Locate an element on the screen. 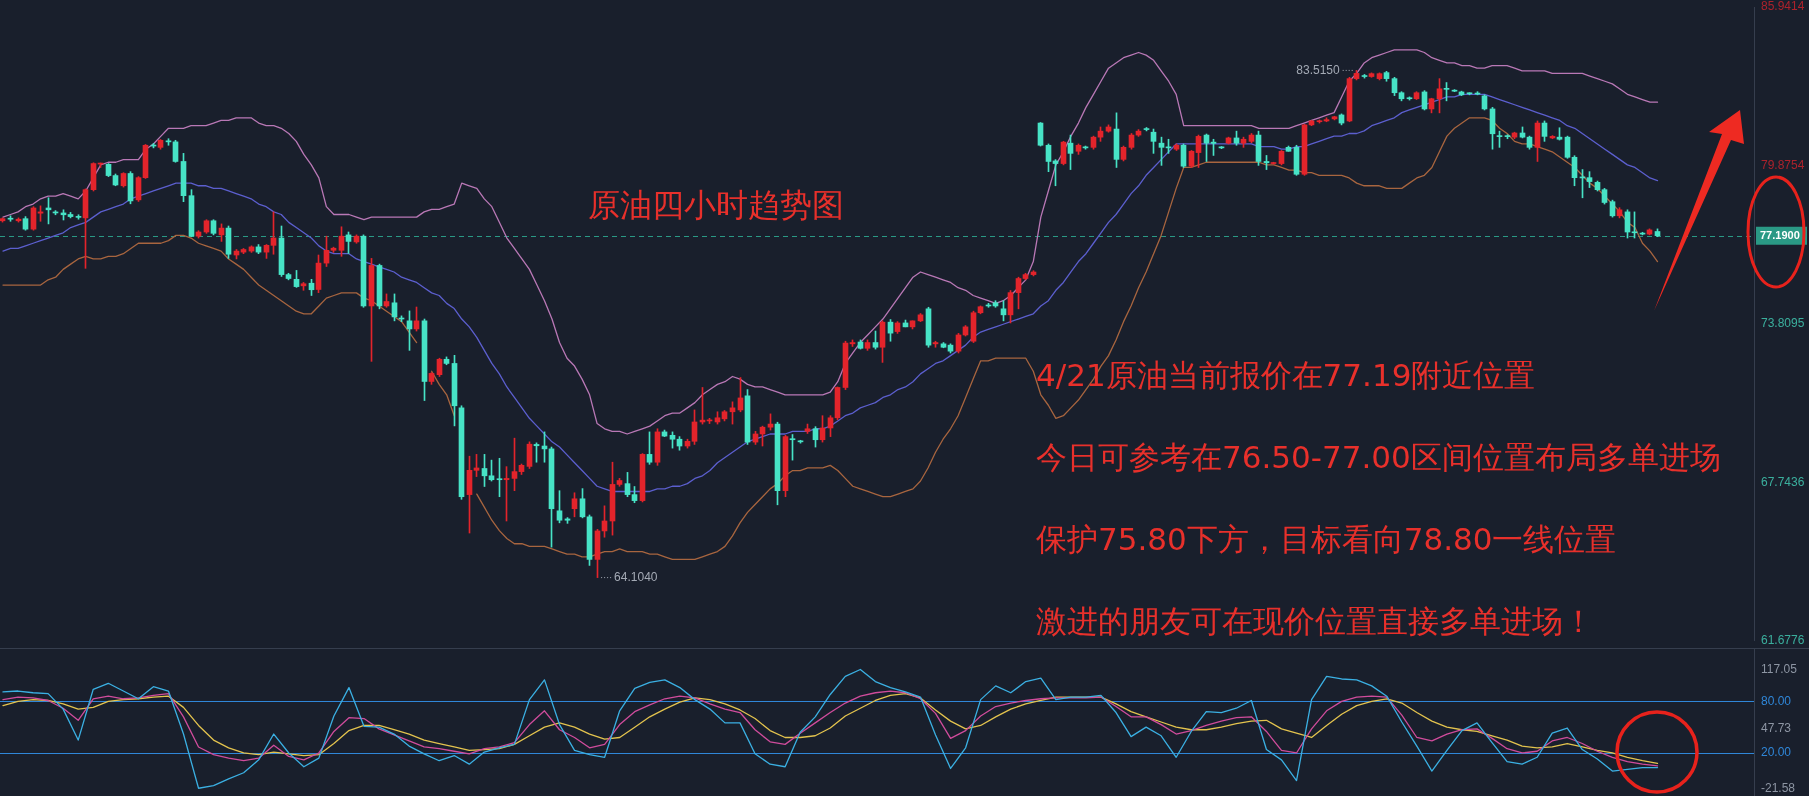 The width and height of the screenshot is (1809, 796). annotation: 今日可参考在76.50-77.00区间位置布局多单进场 is located at coordinates (1378, 457).